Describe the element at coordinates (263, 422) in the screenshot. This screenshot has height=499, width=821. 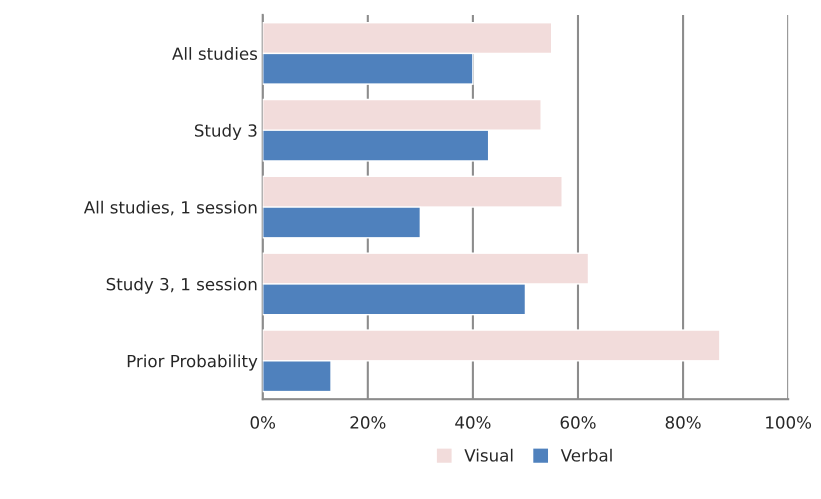
I see `x-tick-label: 0%` at that location.